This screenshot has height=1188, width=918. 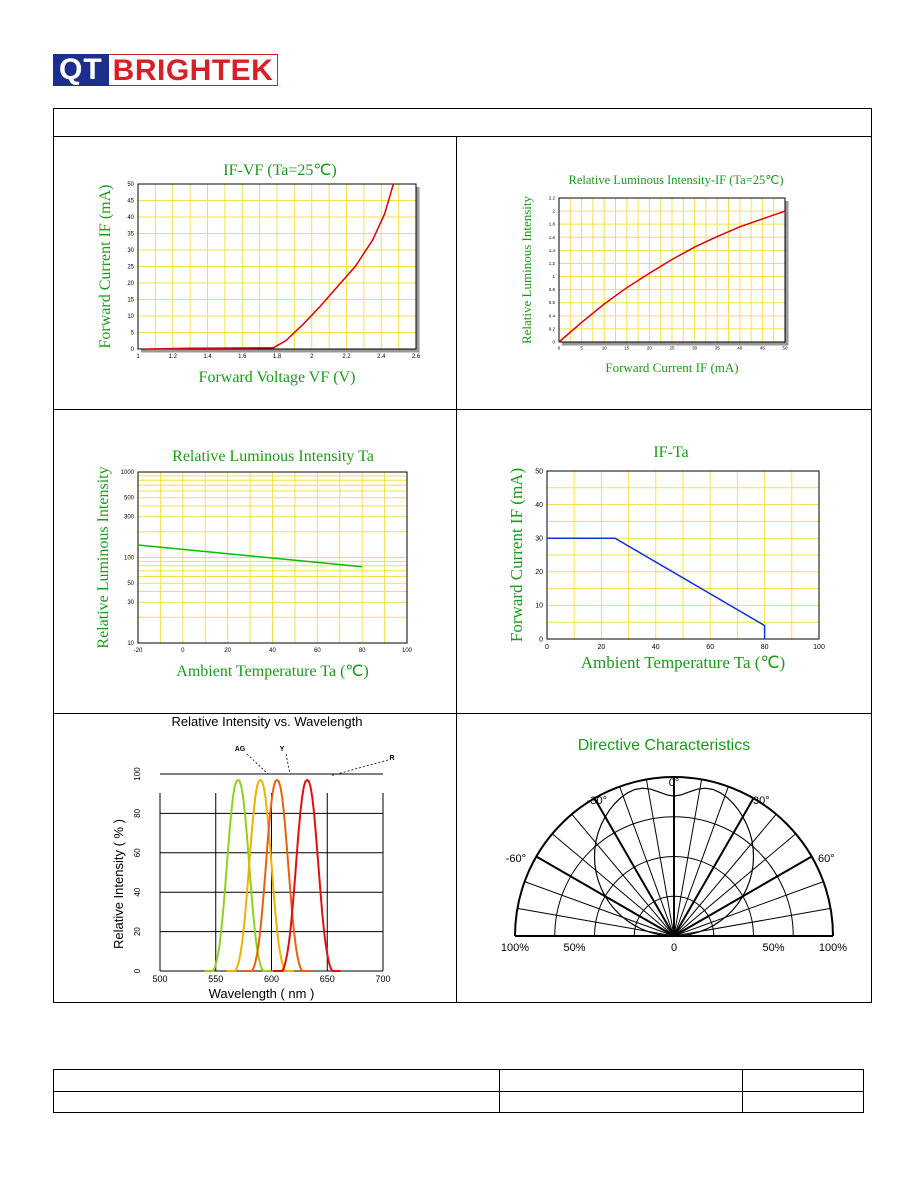 I want to click on y-tick-label: 1000, so click(x=128, y=473).